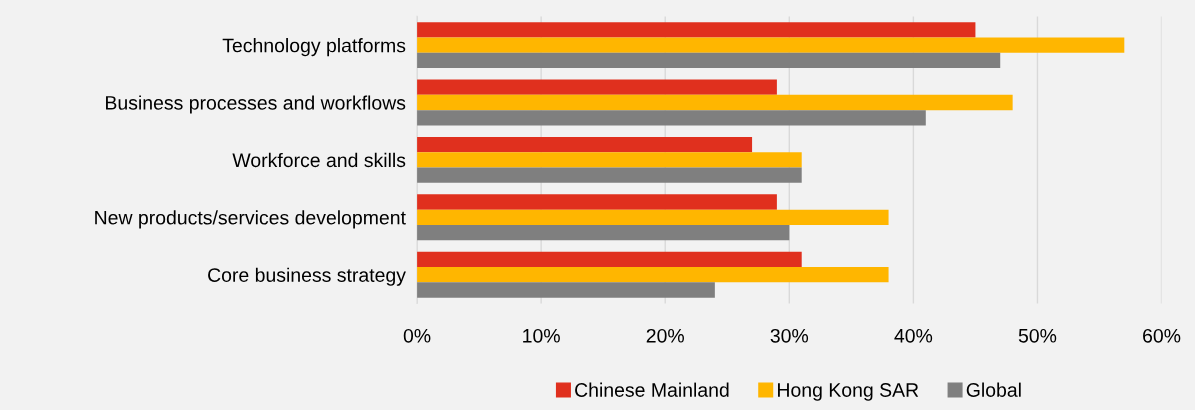 The height and width of the screenshot is (410, 1195). Describe the element at coordinates (1037, 335) in the screenshot. I see `x-tick-label: 50%` at that location.